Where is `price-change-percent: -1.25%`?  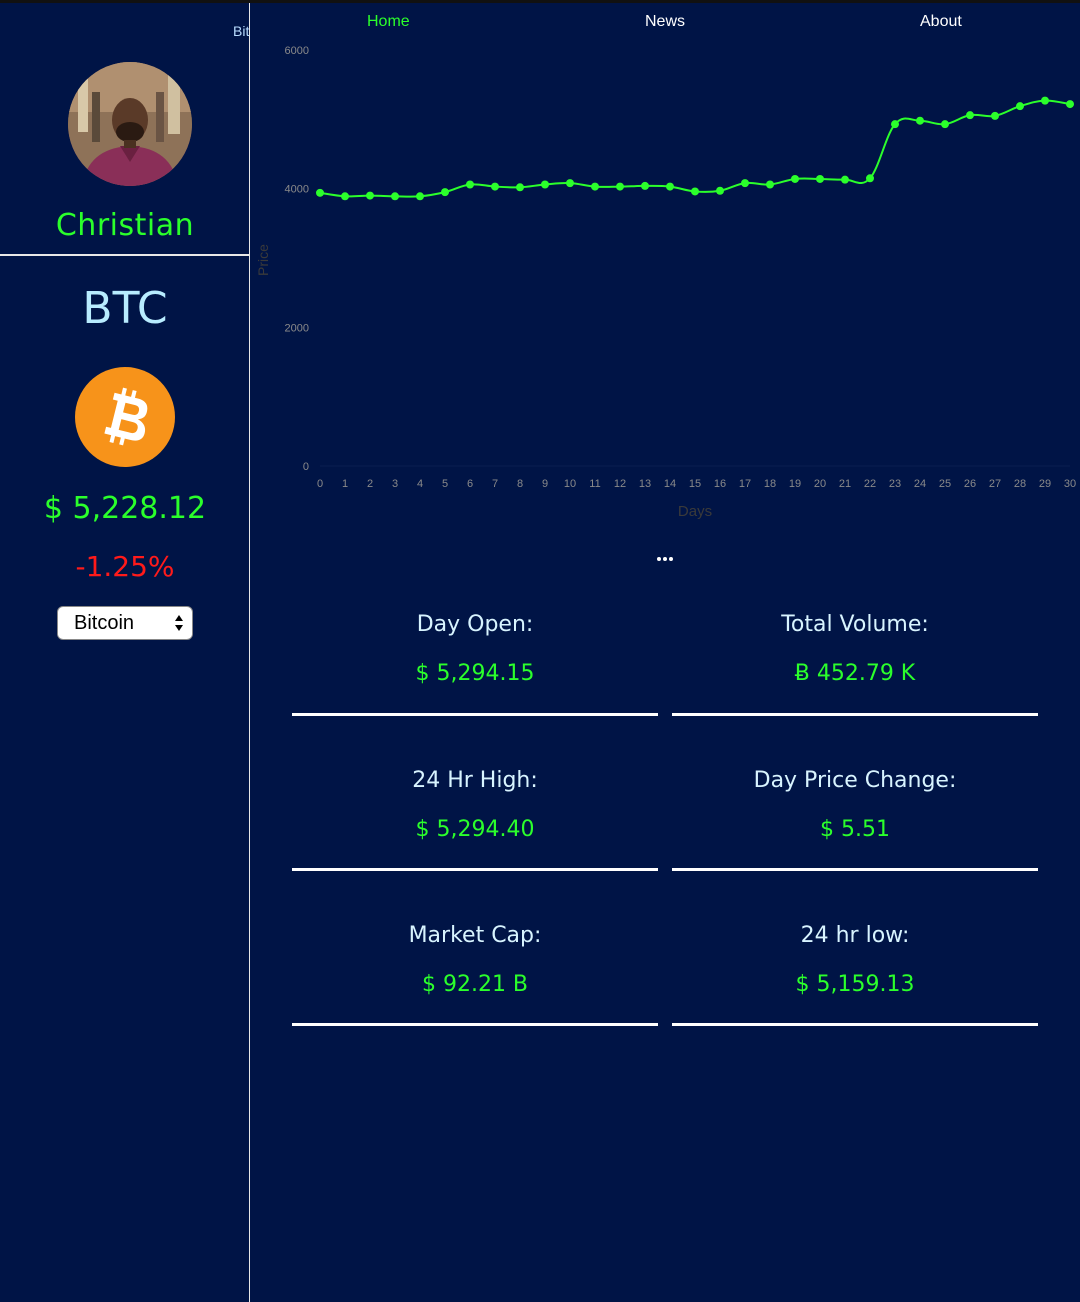
price-change-percent: -1.25% is located at coordinates (125, 566).